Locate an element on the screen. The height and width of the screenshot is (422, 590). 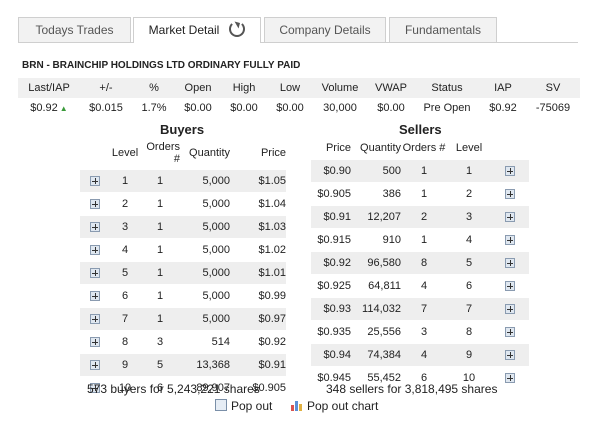
tab-fundamentals: Fundamentals is located at coordinates (443, 29).